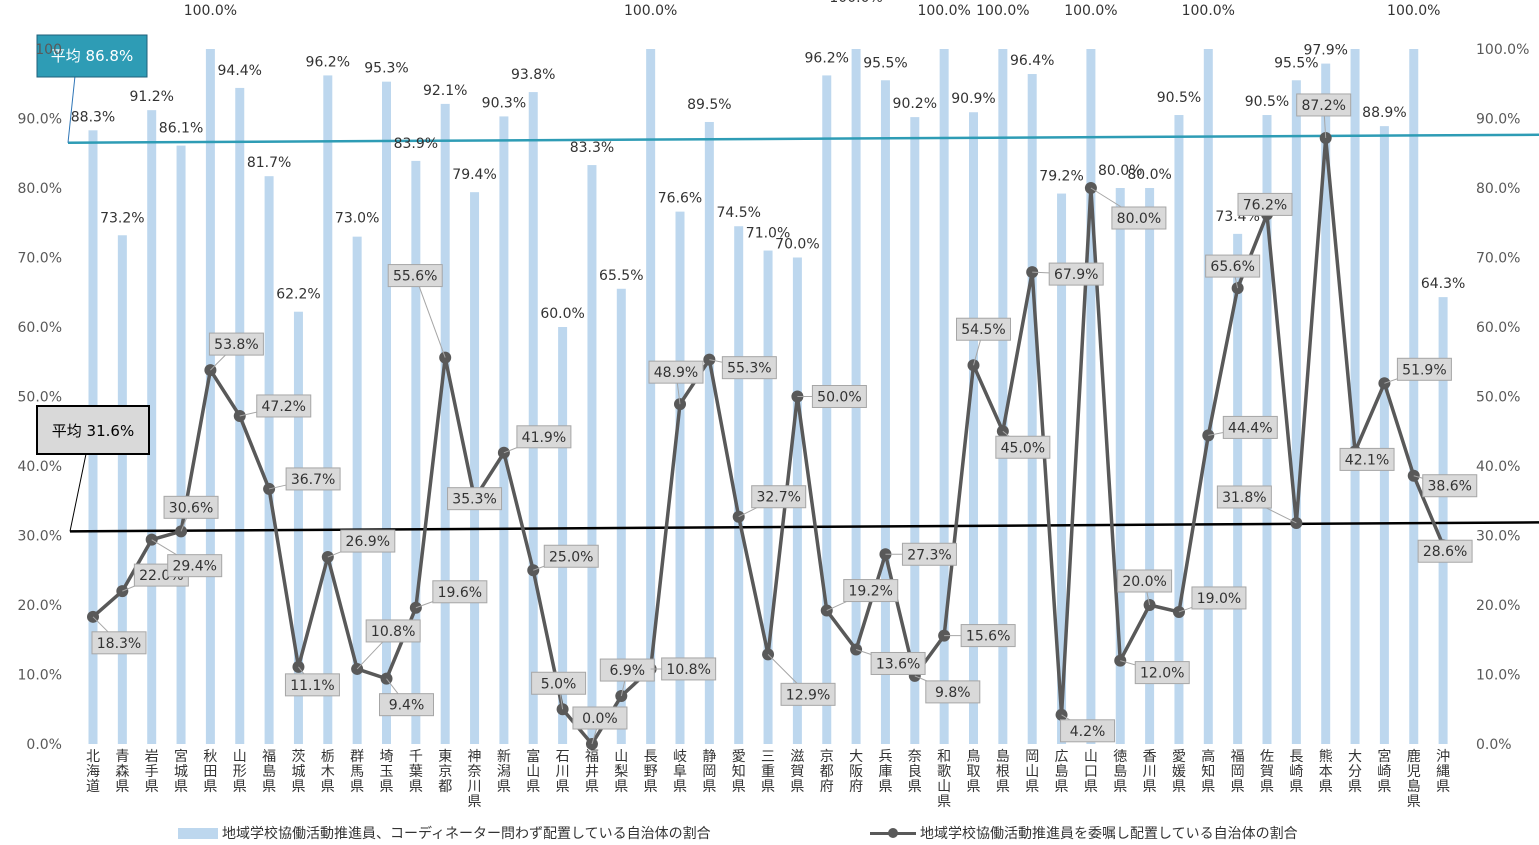 This screenshot has height=845, width=1539. Describe the element at coordinates (885, 771) in the screenshot. I see `x-tick-char: 庫` at that location.